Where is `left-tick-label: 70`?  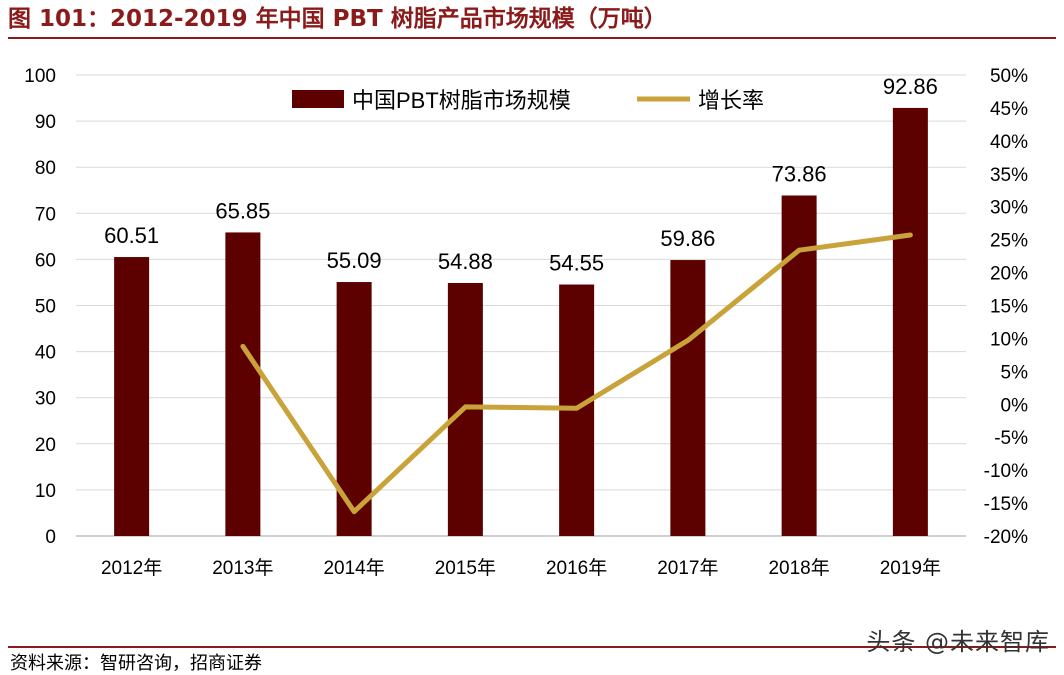
left-tick-label: 70 is located at coordinates (45, 214).